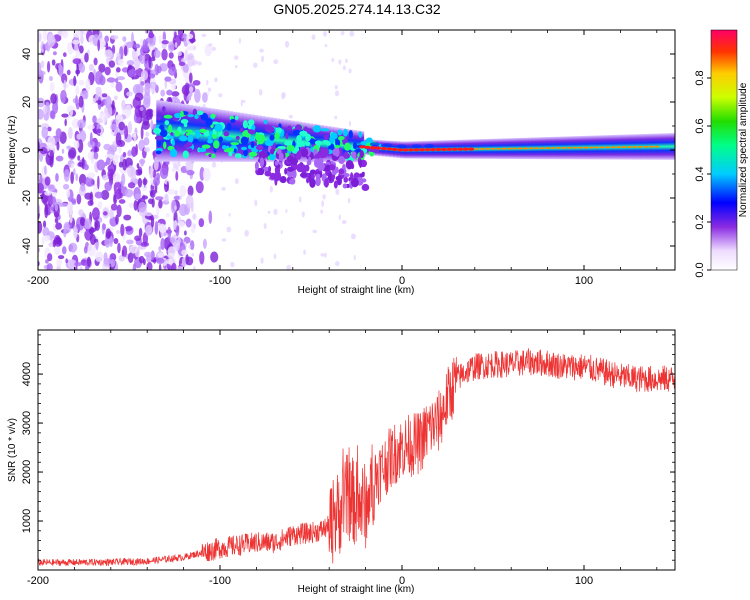 This screenshot has height=600, width=750. What do you see at coordinates (12, 450) in the screenshot?
I see `snr-y-label: SNR (10 * v/v)` at bounding box center [12, 450].